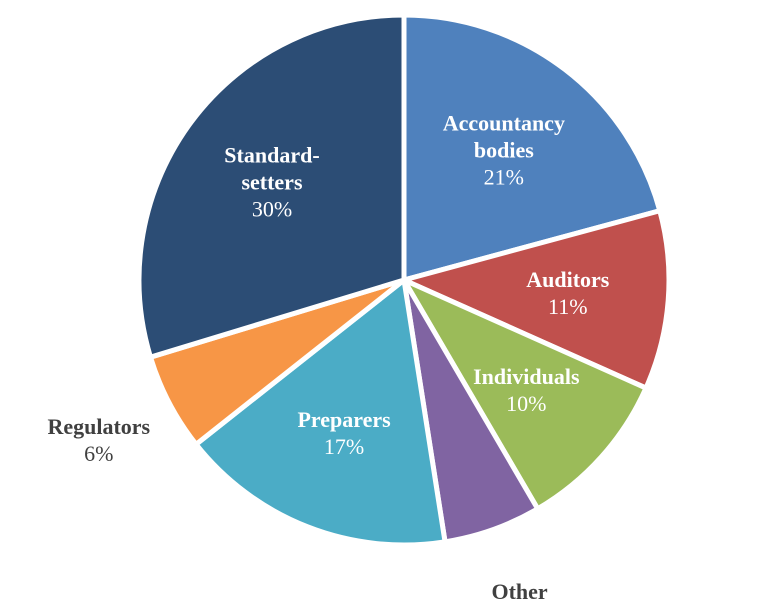 The width and height of the screenshot is (765, 608). I want to click on value-label: 30%, so click(272, 209).